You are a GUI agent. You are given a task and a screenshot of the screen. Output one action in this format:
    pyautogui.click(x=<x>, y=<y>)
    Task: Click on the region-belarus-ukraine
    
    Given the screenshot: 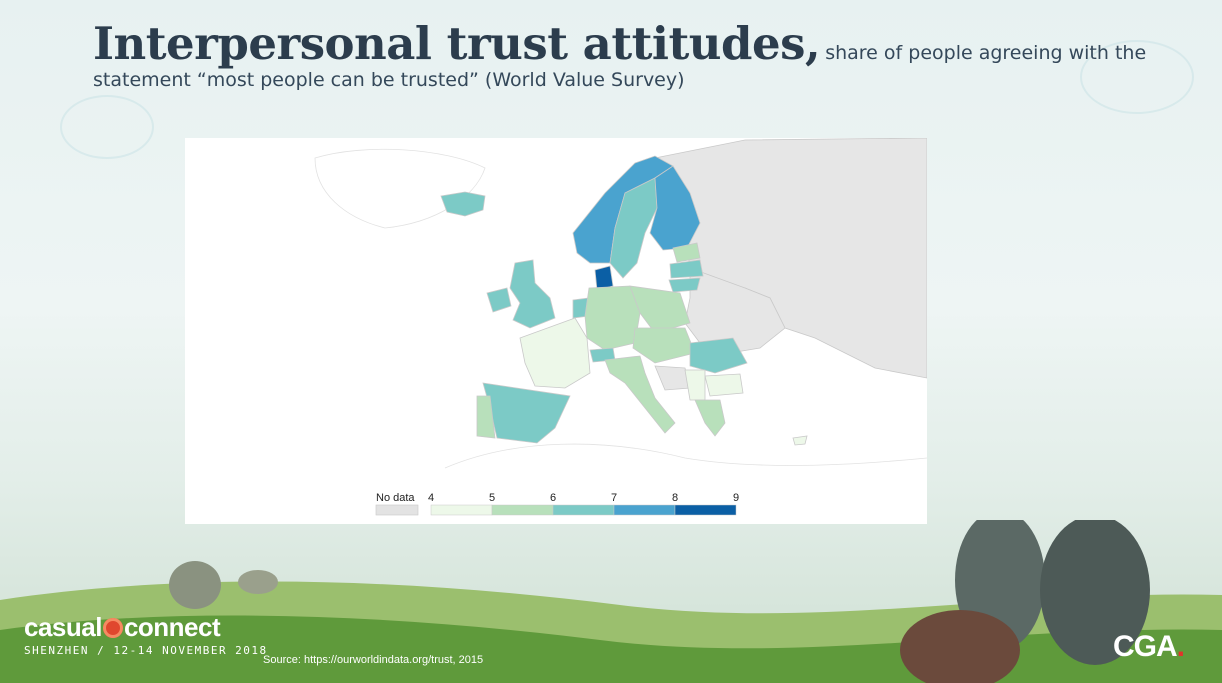 What is the action you would take?
    pyautogui.click(x=735, y=310)
    